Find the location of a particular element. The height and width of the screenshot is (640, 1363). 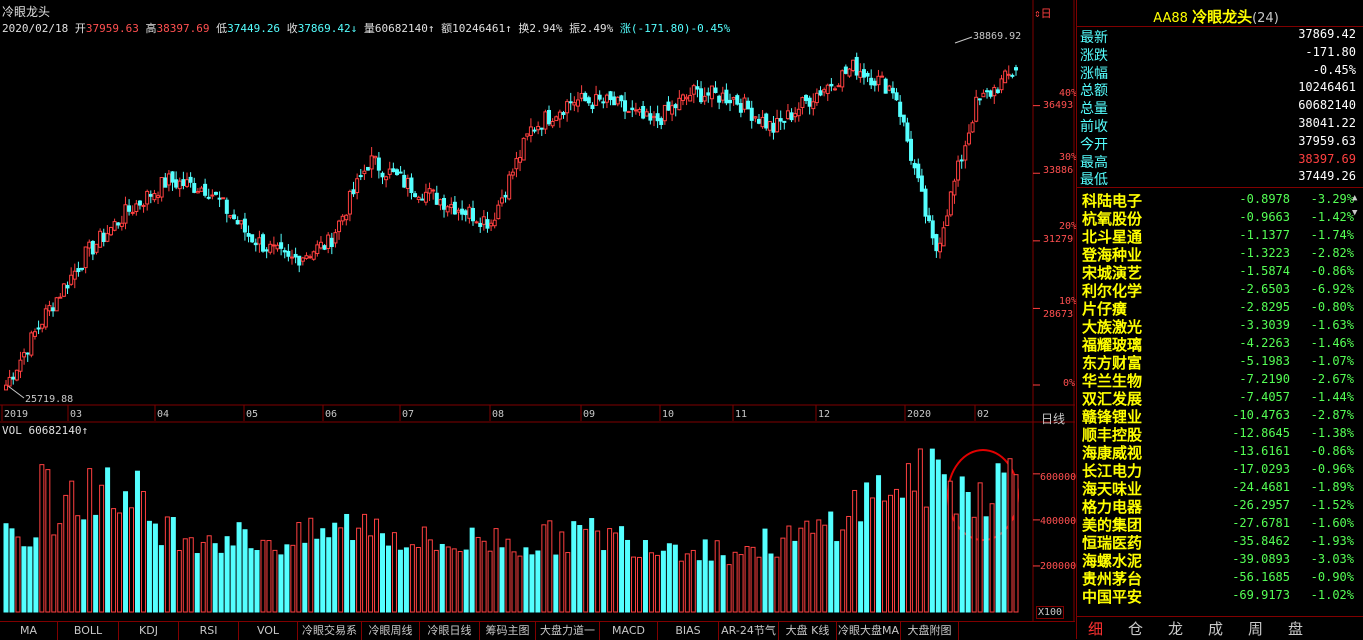

stock-change-pct: -3.29% is located at coordinates (1332, 199).